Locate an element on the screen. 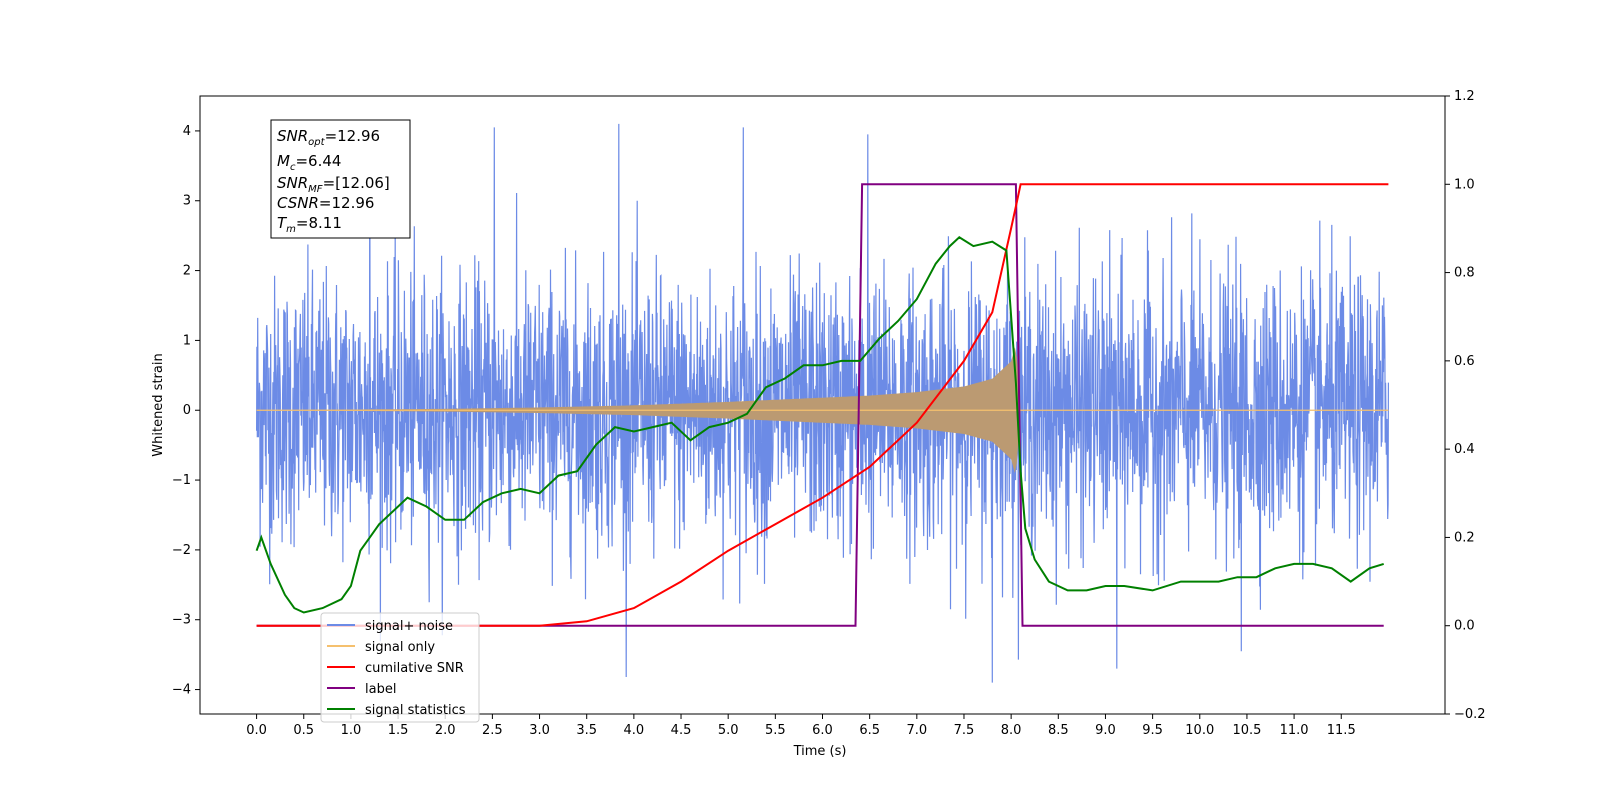 Image resolution: width=1600 pixels, height=800 pixels. x-tick-label: 0.0 is located at coordinates (256, 730).